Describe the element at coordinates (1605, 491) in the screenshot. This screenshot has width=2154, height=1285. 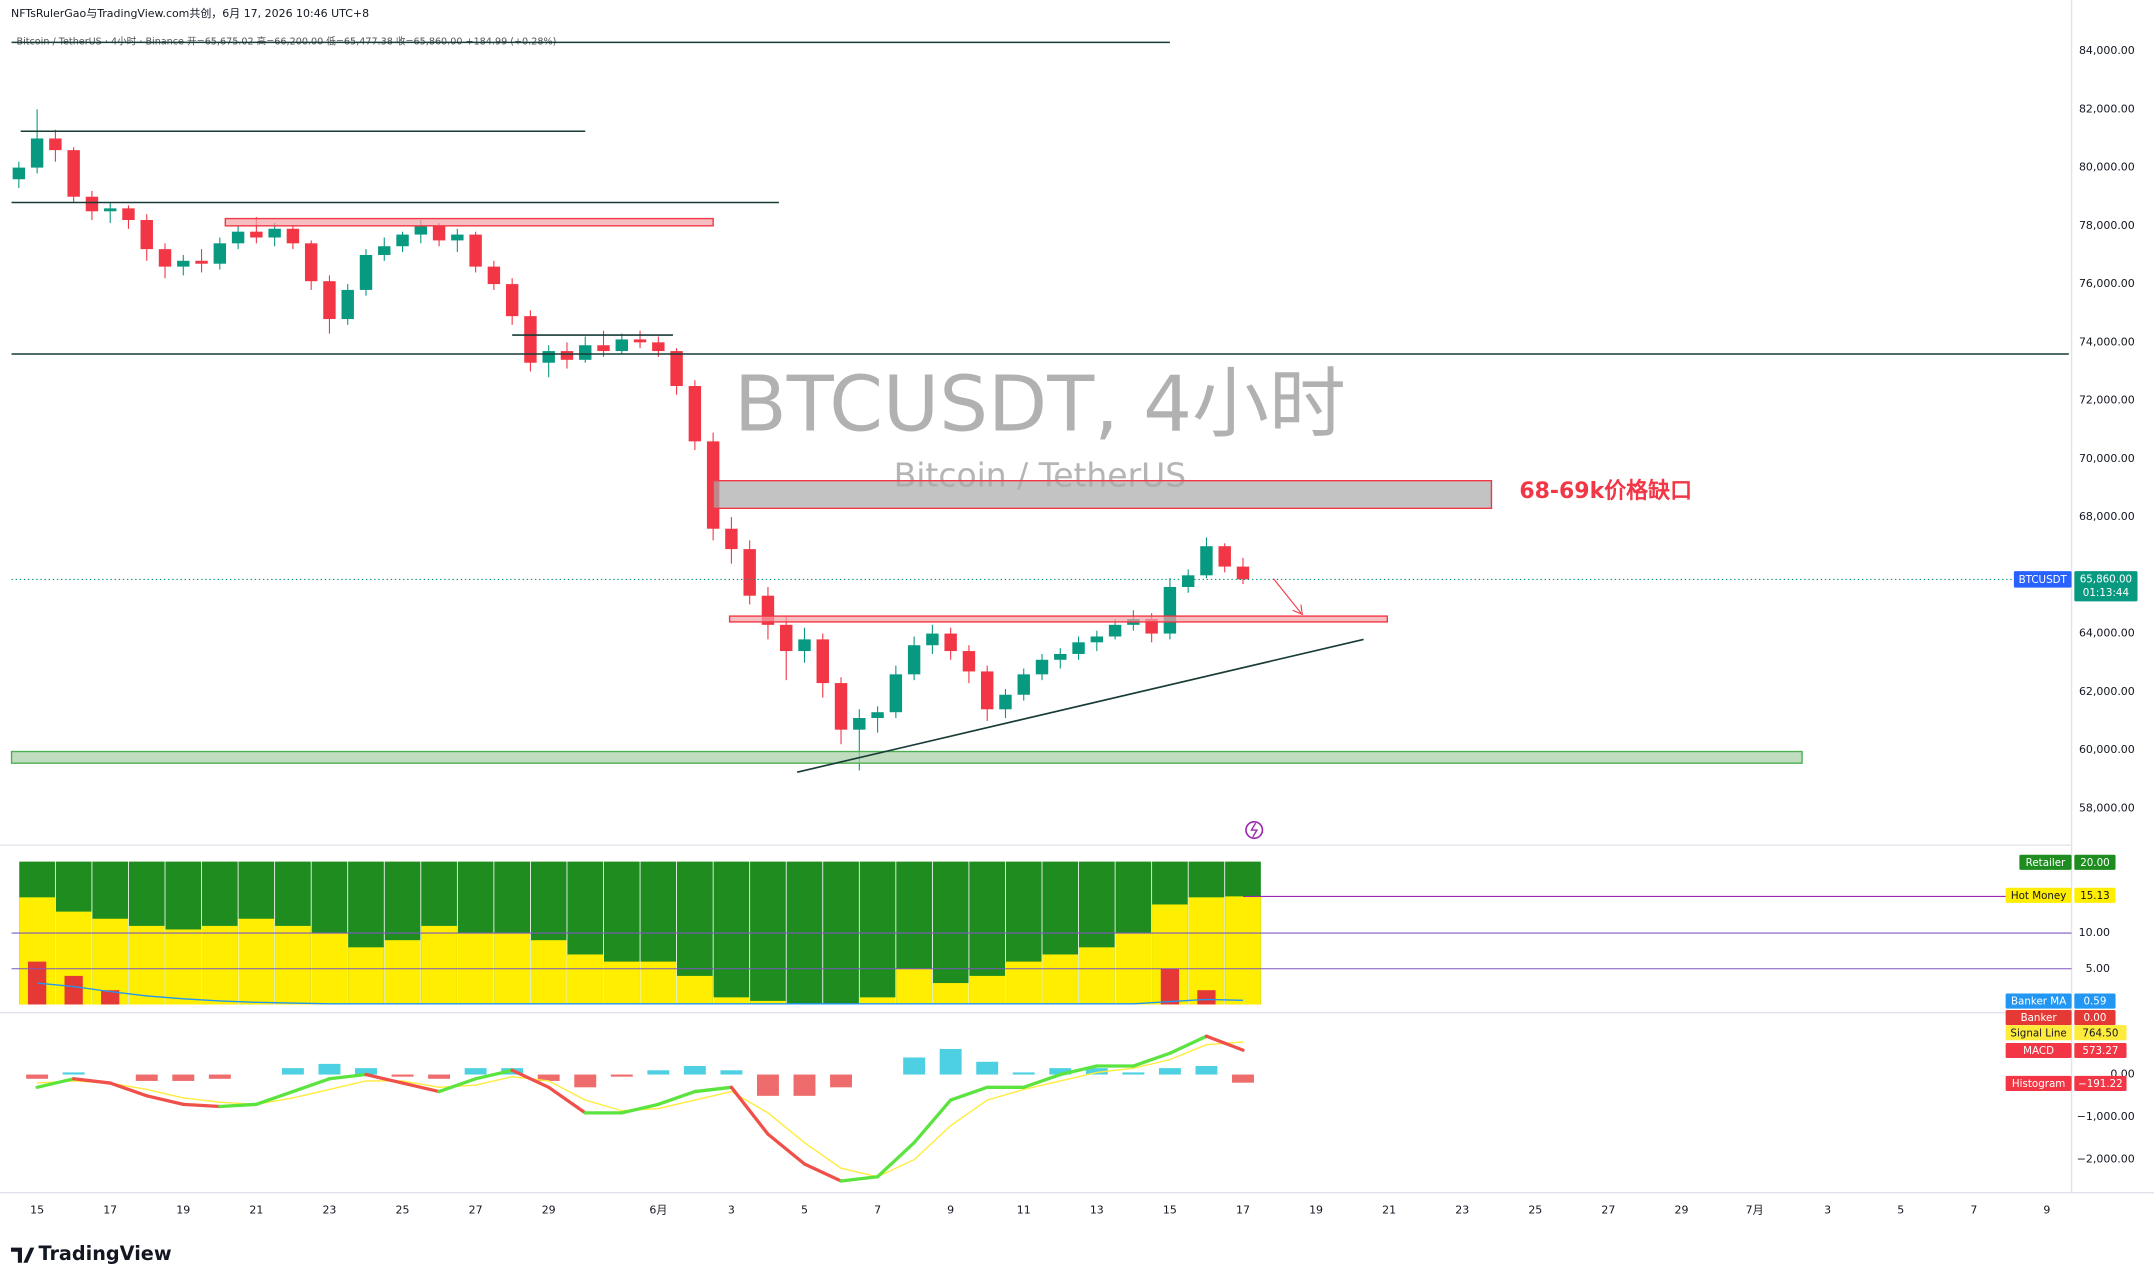
I see `annotation: 68-69k价格缺口` at that location.